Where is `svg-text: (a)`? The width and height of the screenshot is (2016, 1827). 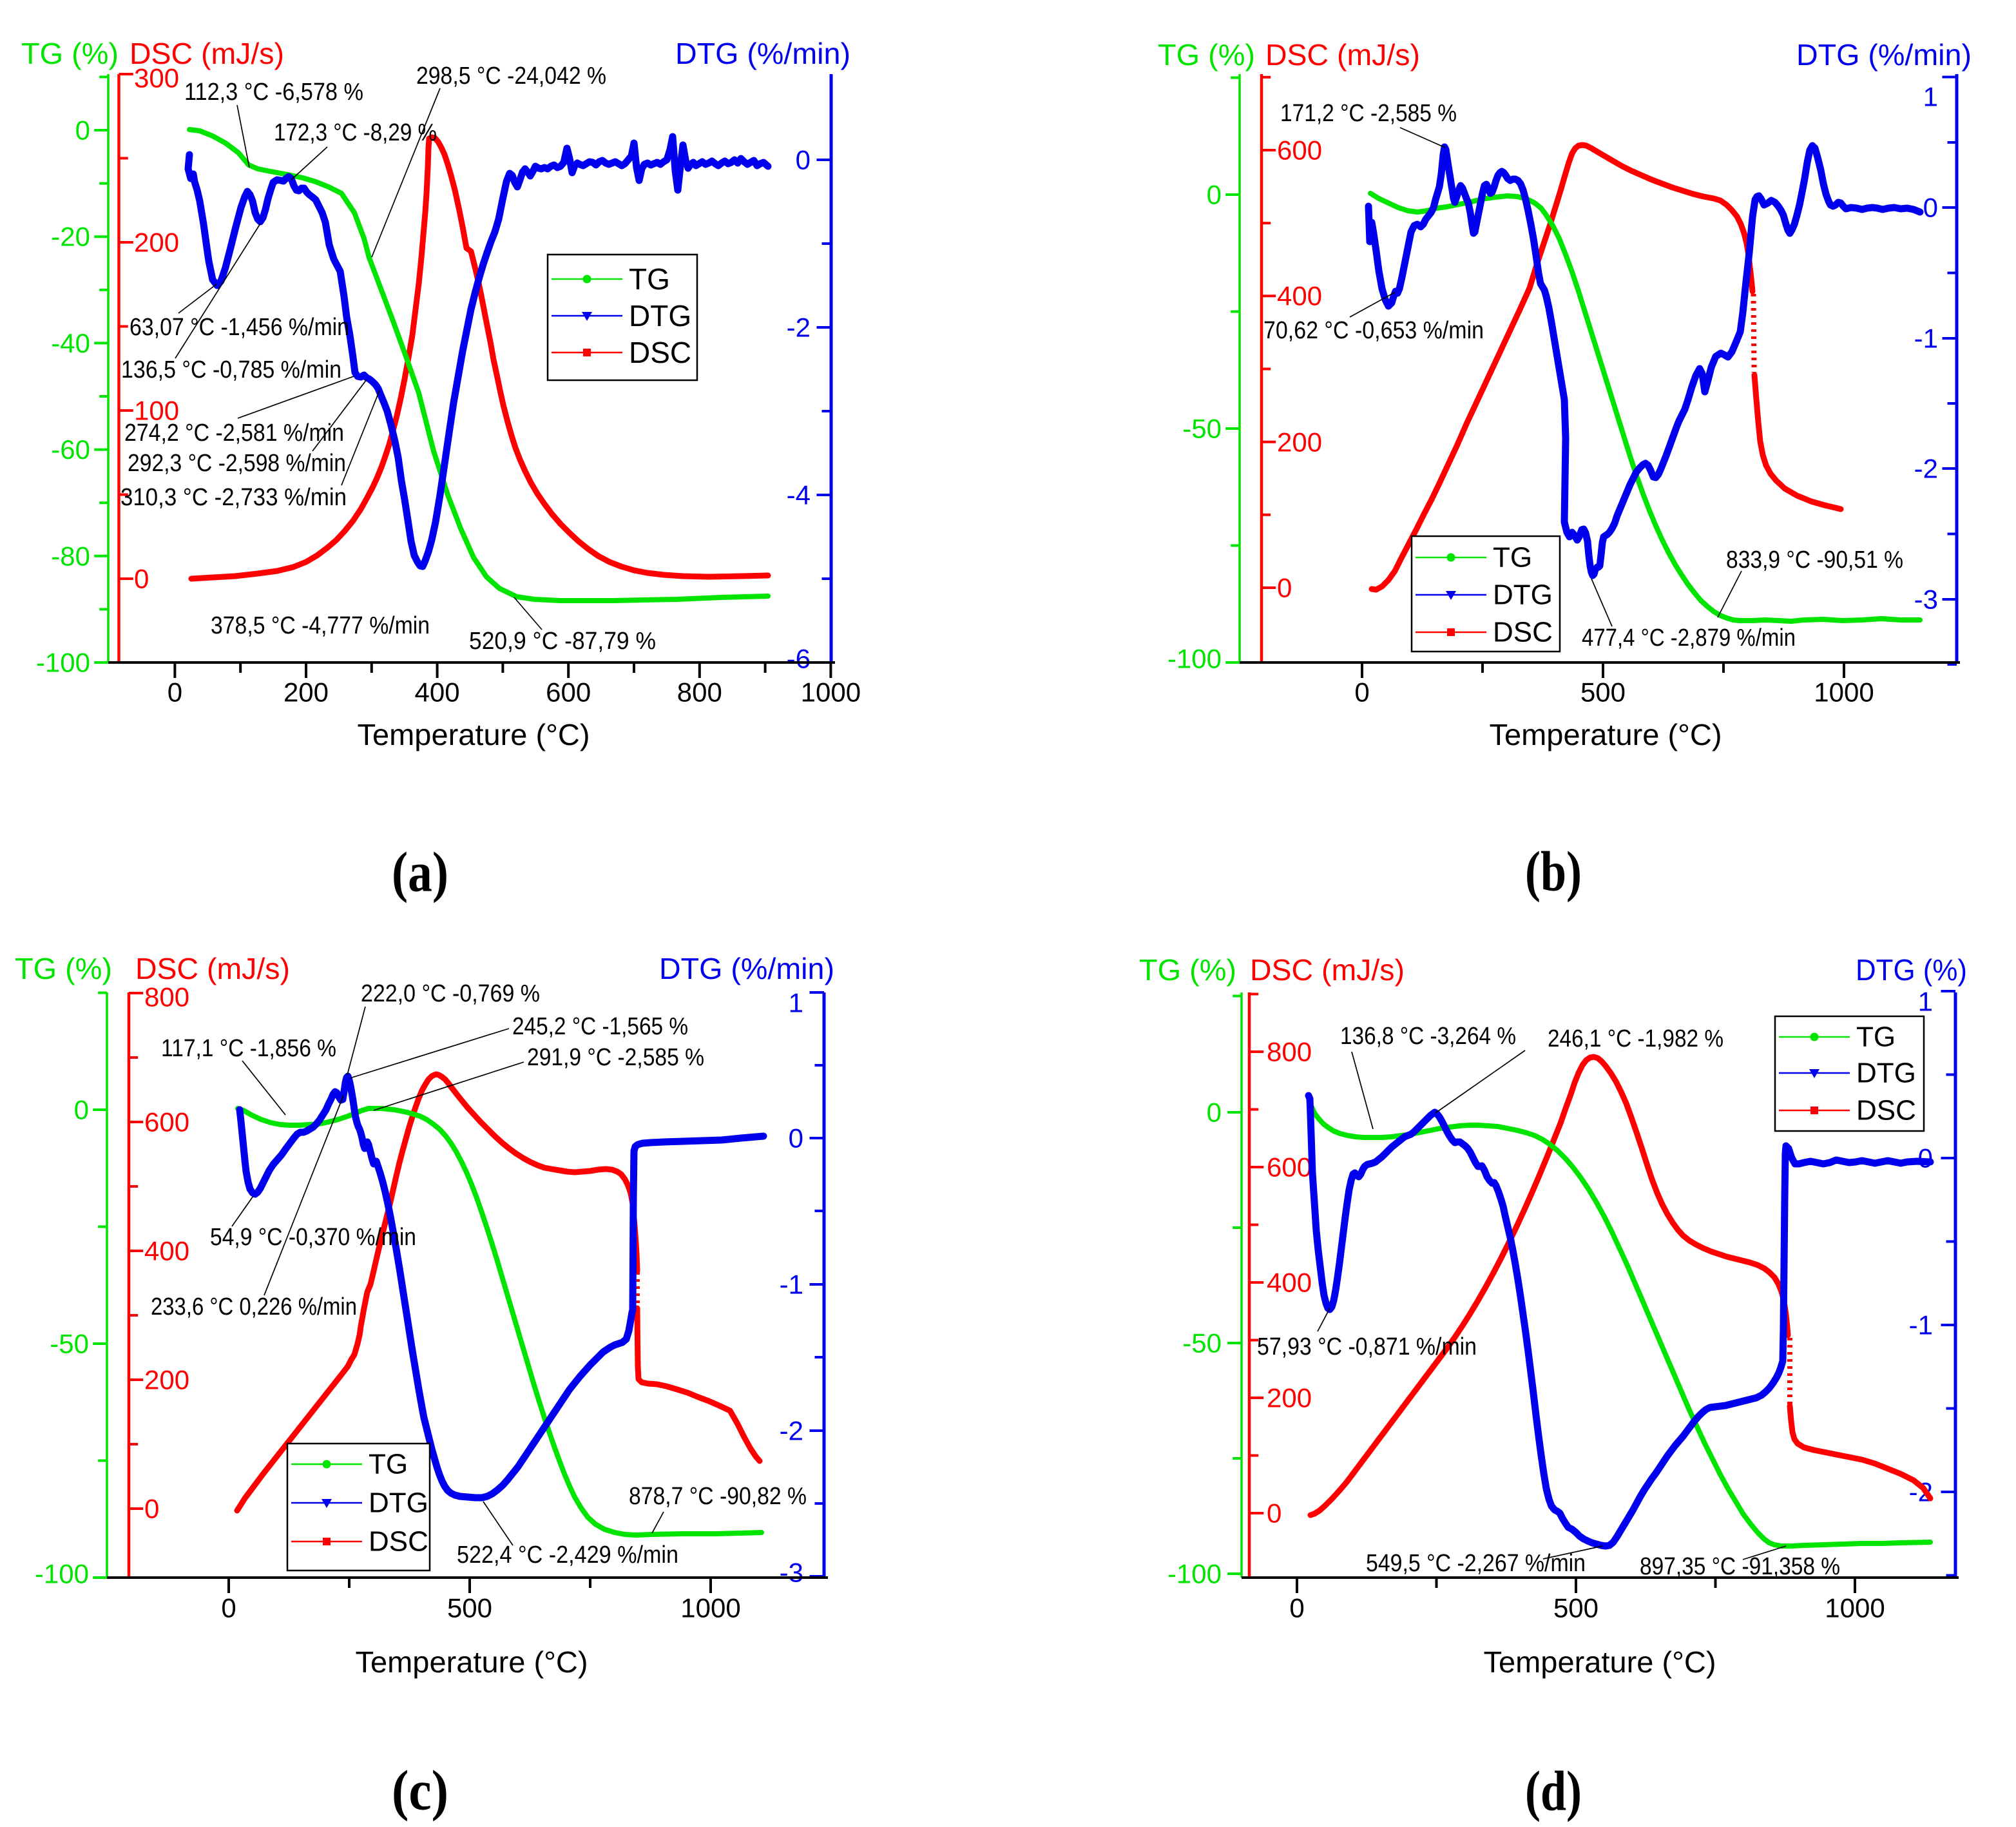
svg-text: (a) is located at coordinates (420, 873).